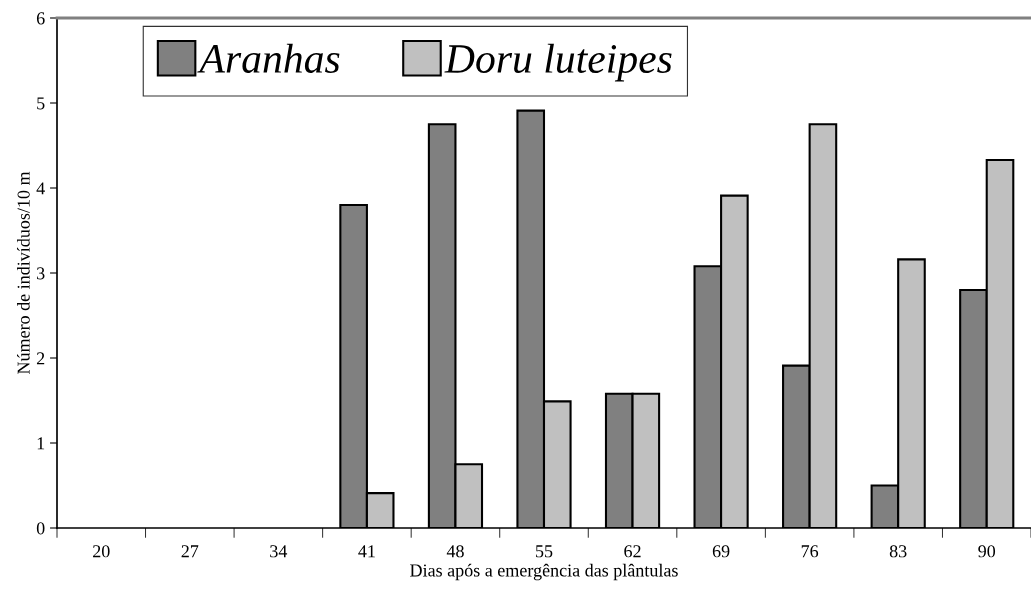  I want to click on y-tick-label: 2, so click(40, 358).